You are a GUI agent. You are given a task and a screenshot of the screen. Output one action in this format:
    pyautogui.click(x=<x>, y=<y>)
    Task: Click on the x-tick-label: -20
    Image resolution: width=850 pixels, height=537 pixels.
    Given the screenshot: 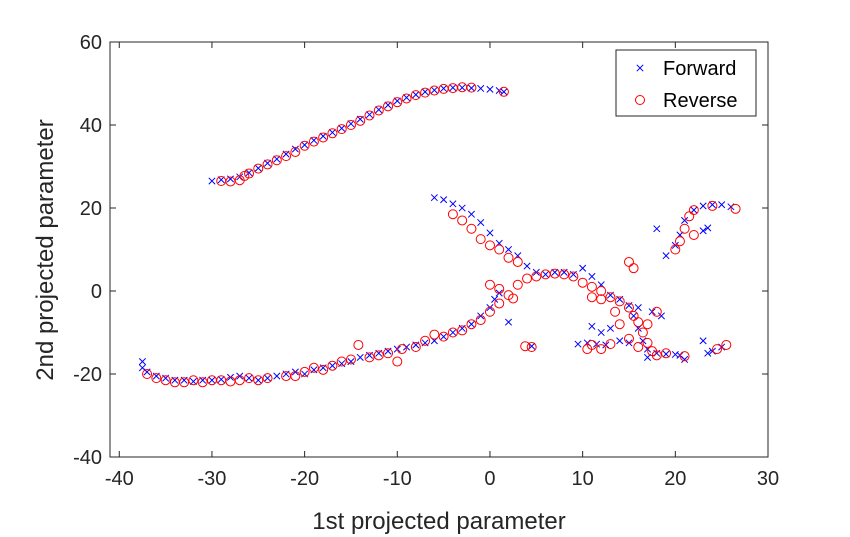 What is the action you would take?
    pyautogui.click(x=304, y=479)
    